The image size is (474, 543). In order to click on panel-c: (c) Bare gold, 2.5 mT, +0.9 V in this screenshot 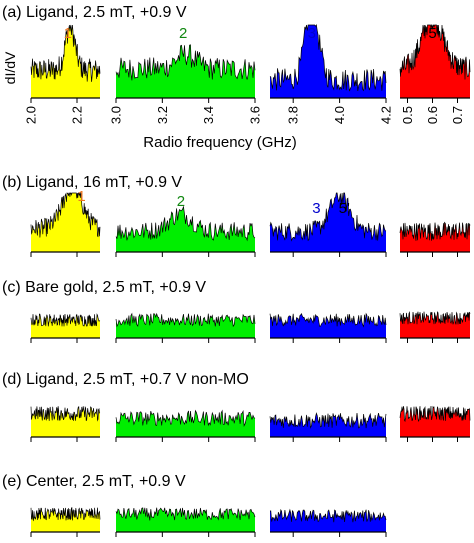, I will do `click(236, 311)`.